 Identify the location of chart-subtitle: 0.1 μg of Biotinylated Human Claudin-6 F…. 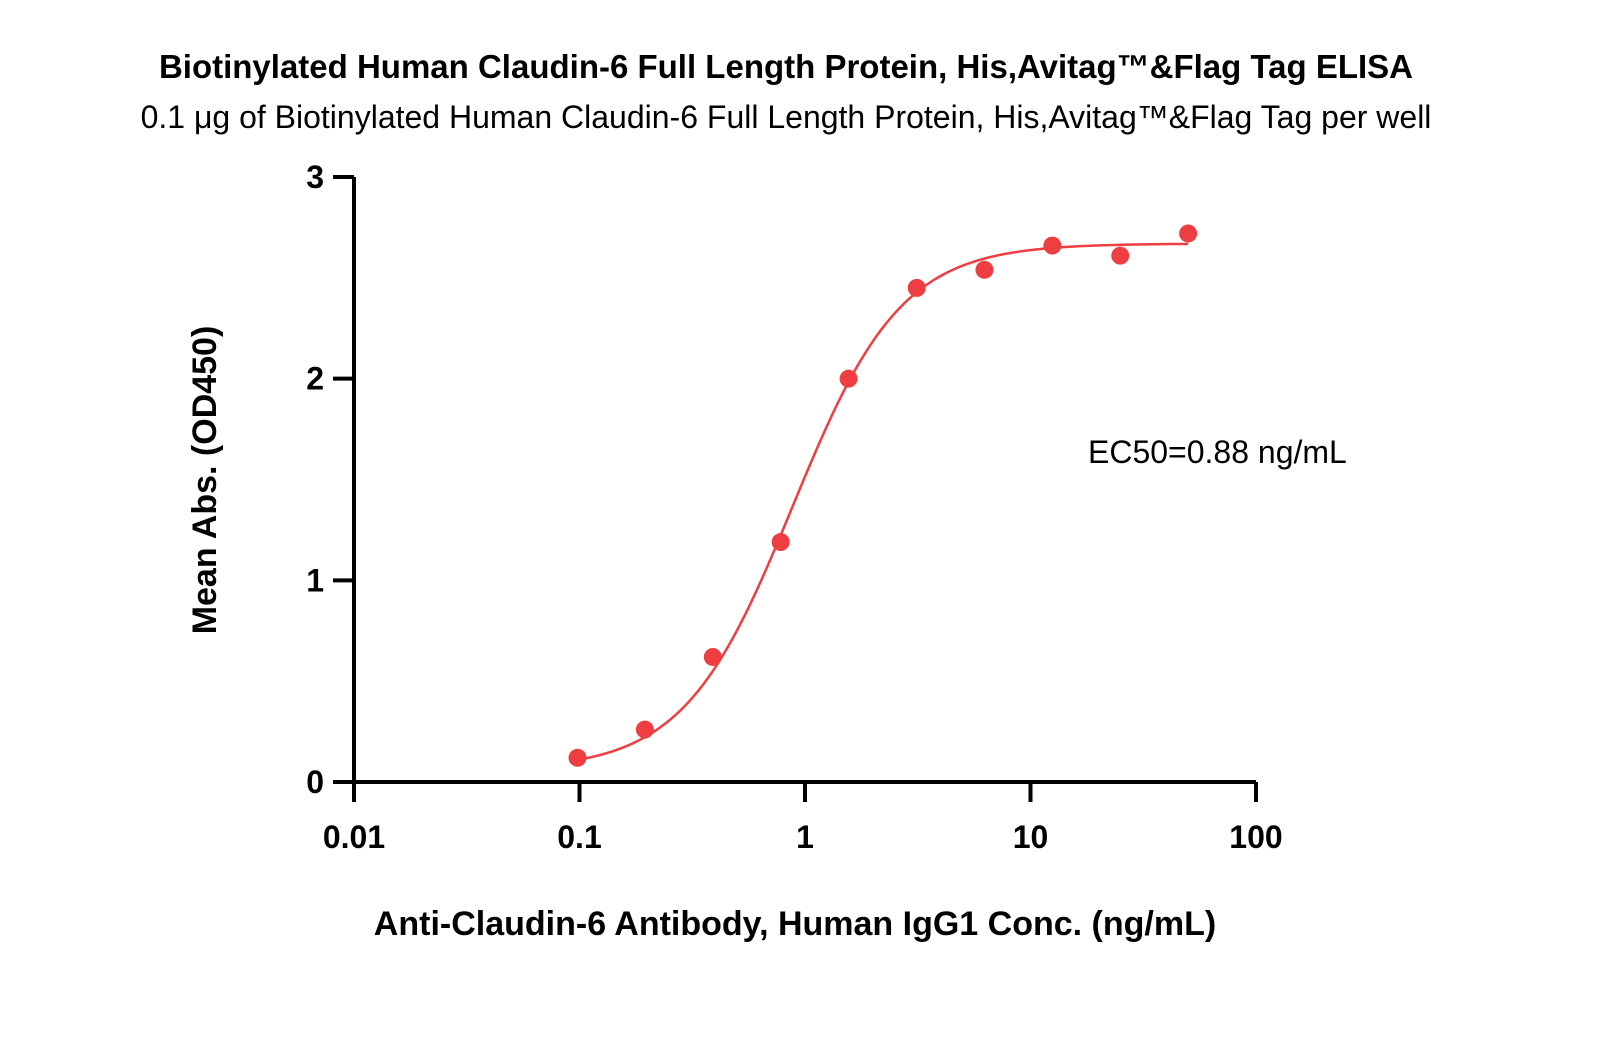
(786, 117).